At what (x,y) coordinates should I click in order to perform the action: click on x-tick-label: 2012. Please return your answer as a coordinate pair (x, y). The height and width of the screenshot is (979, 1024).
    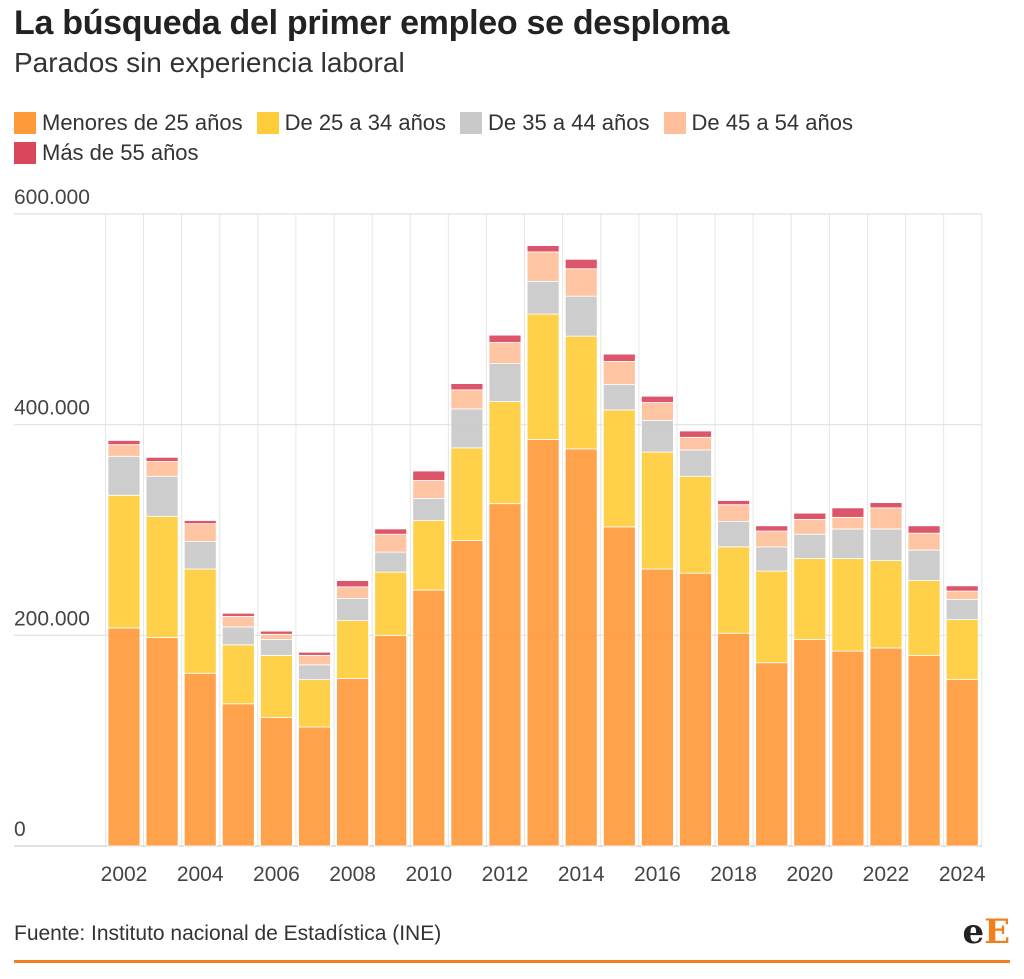
    Looking at the image, I should click on (505, 874).